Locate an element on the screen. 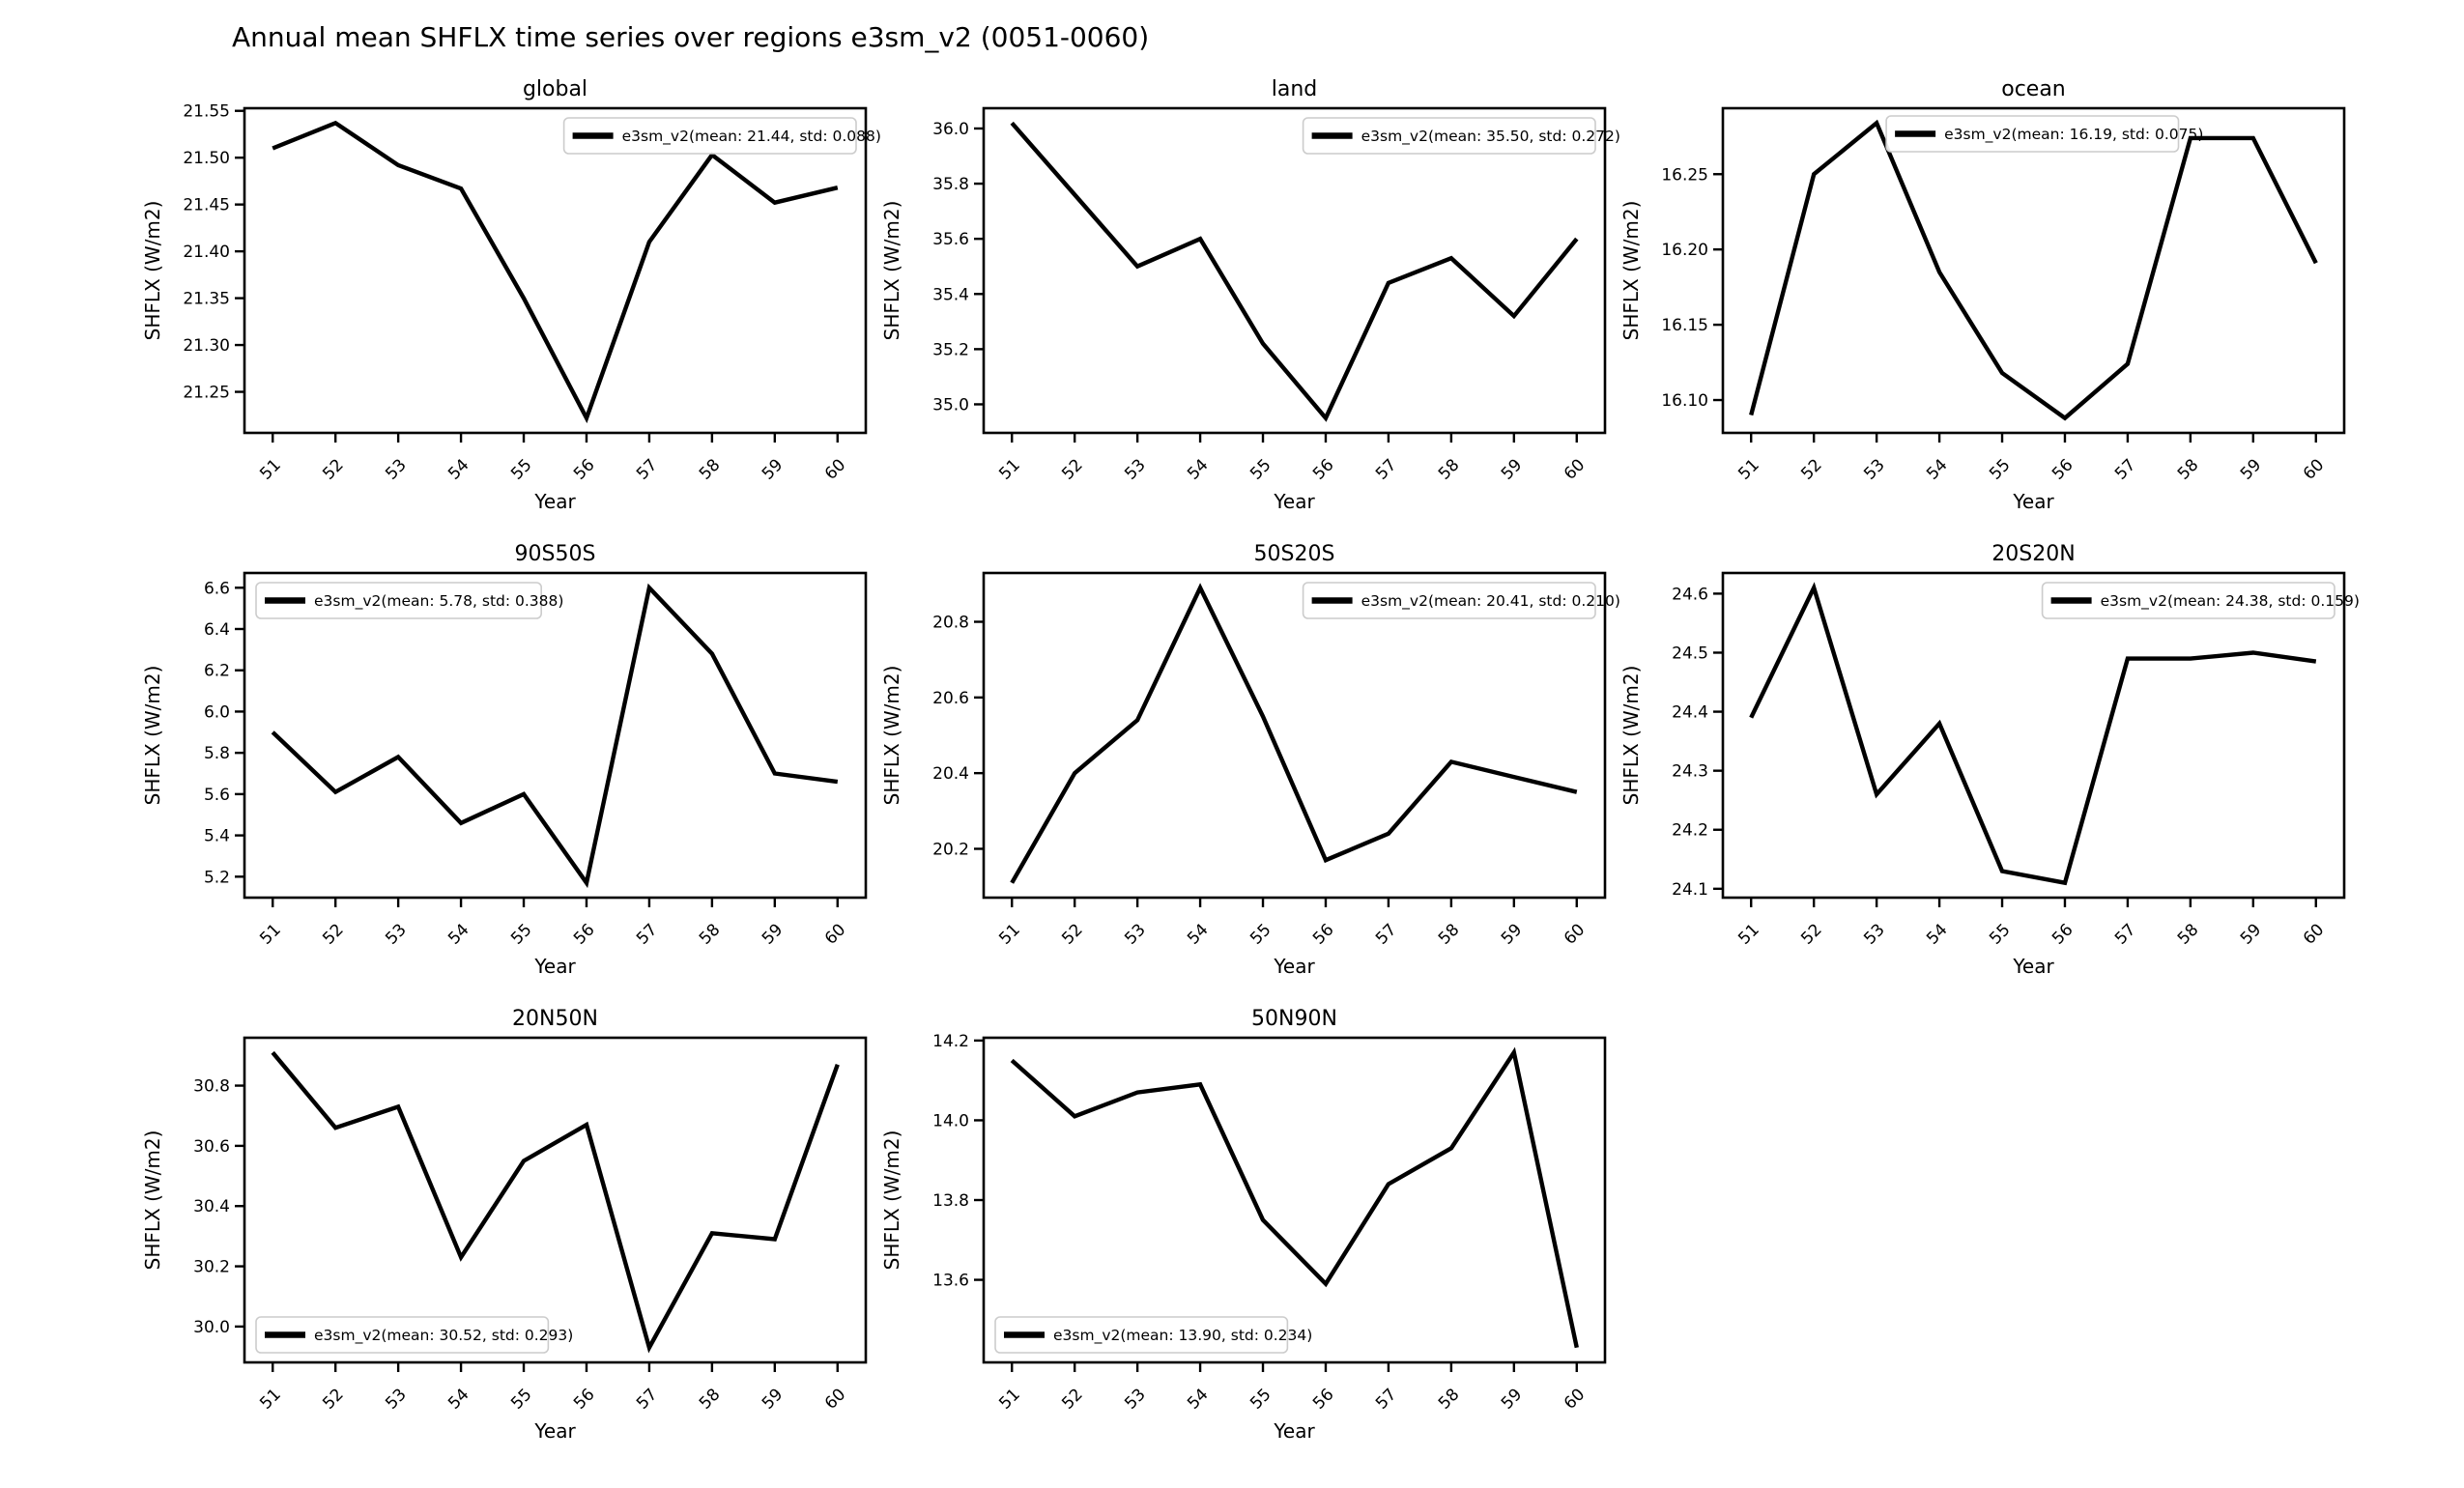  y-tick-label: 13.6 is located at coordinates (950, 1281).